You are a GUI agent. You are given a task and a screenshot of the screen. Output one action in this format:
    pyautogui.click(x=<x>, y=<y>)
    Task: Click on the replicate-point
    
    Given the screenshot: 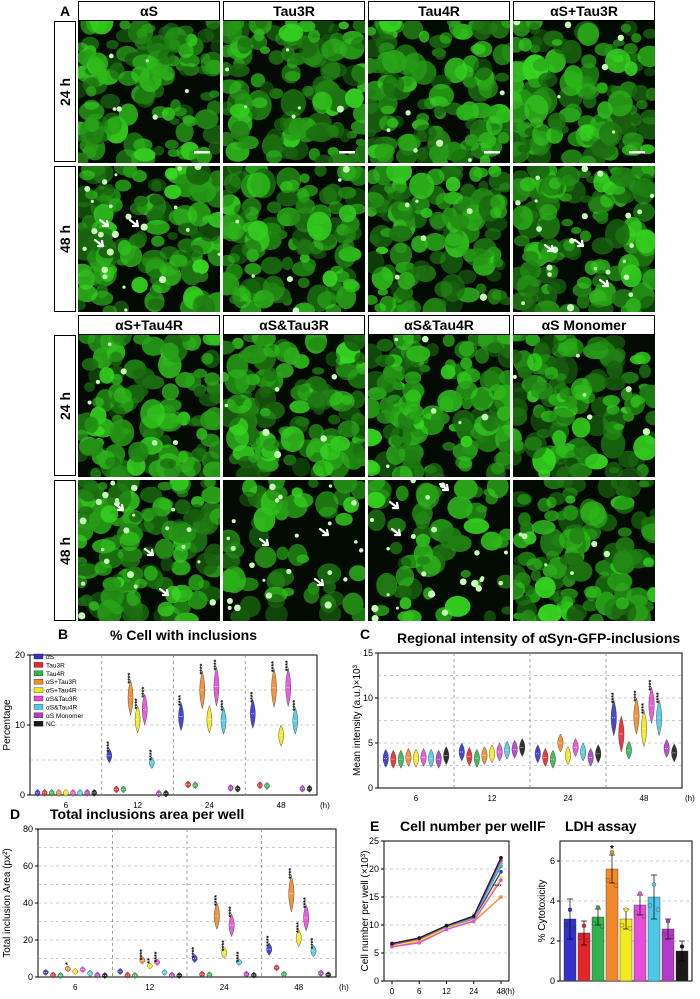 What is the action you would take?
    pyautogui.click(x=678, y=954)
    